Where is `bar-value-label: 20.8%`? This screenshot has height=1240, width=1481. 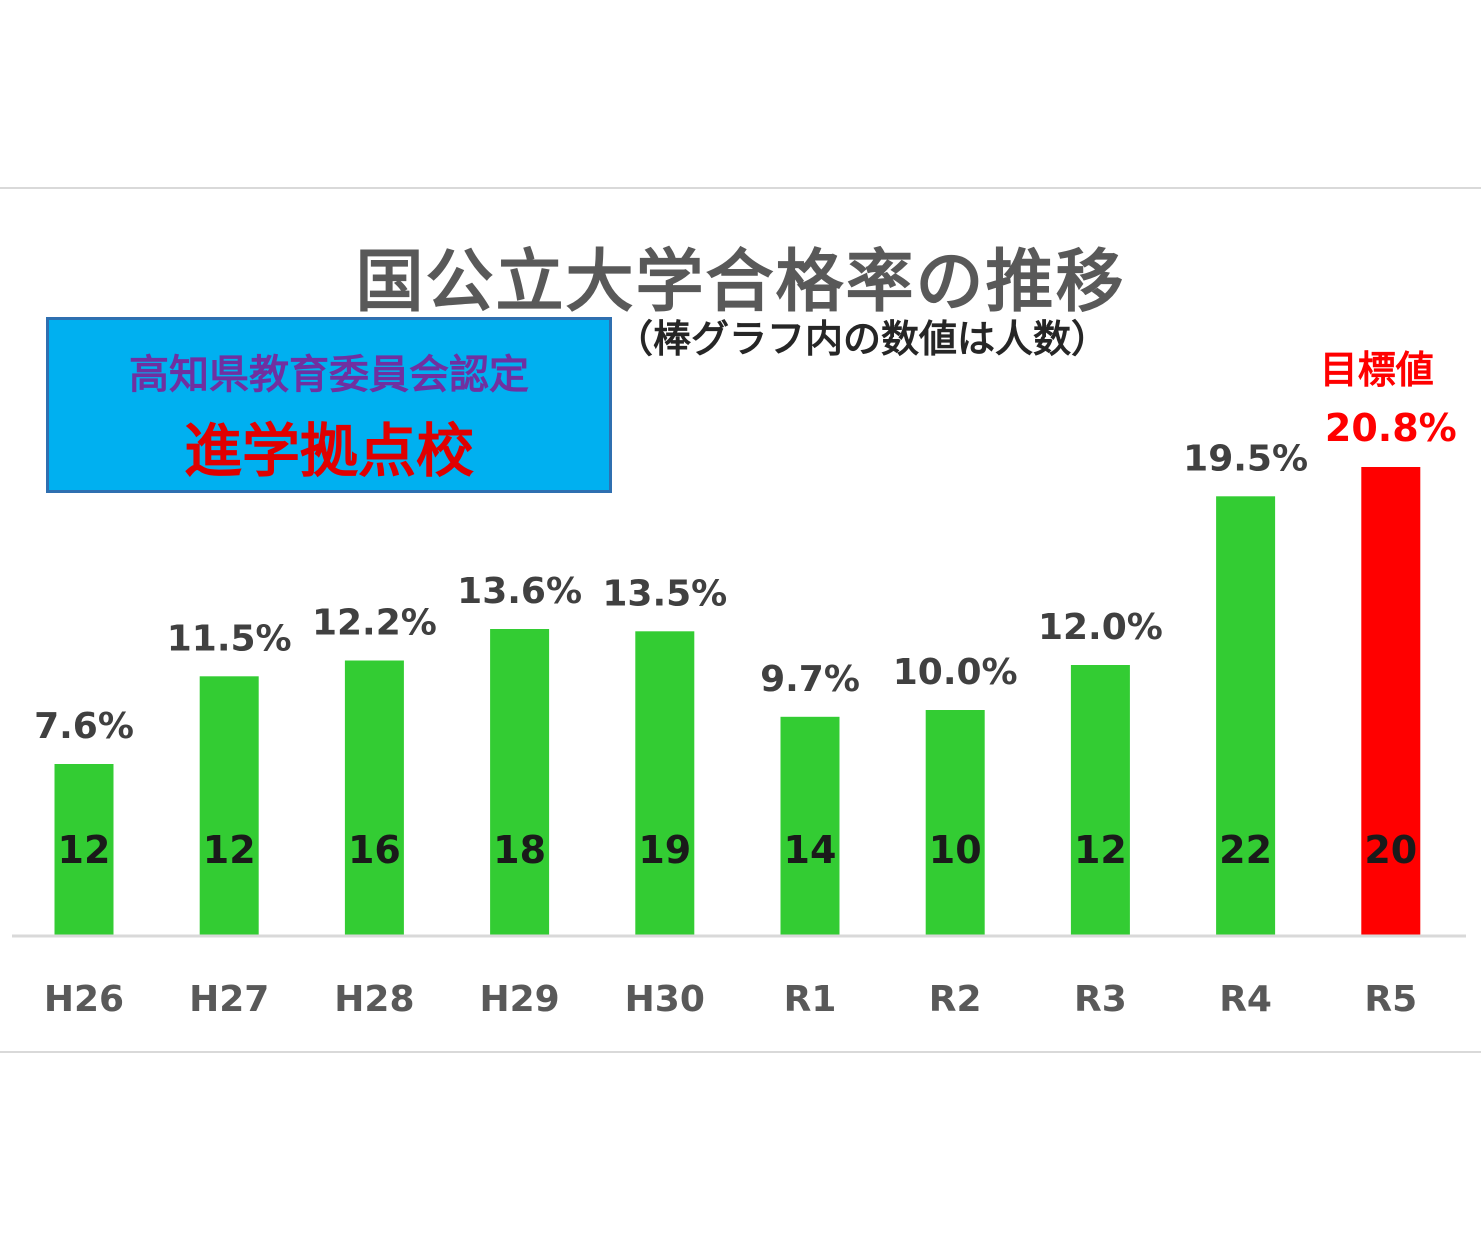
bar-value-label: 20.8% is located at coordinates (1391, 428).